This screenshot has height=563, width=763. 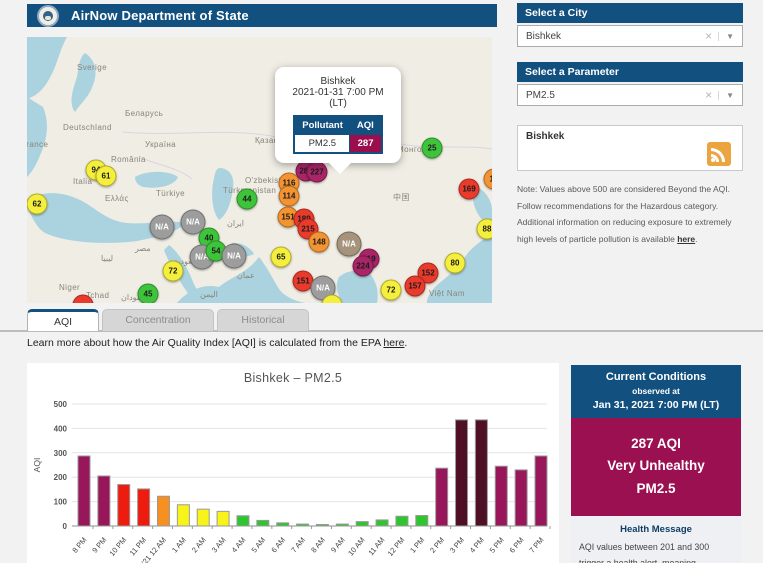 I want to click on note-here-link: here, so click(x=686, y=238).